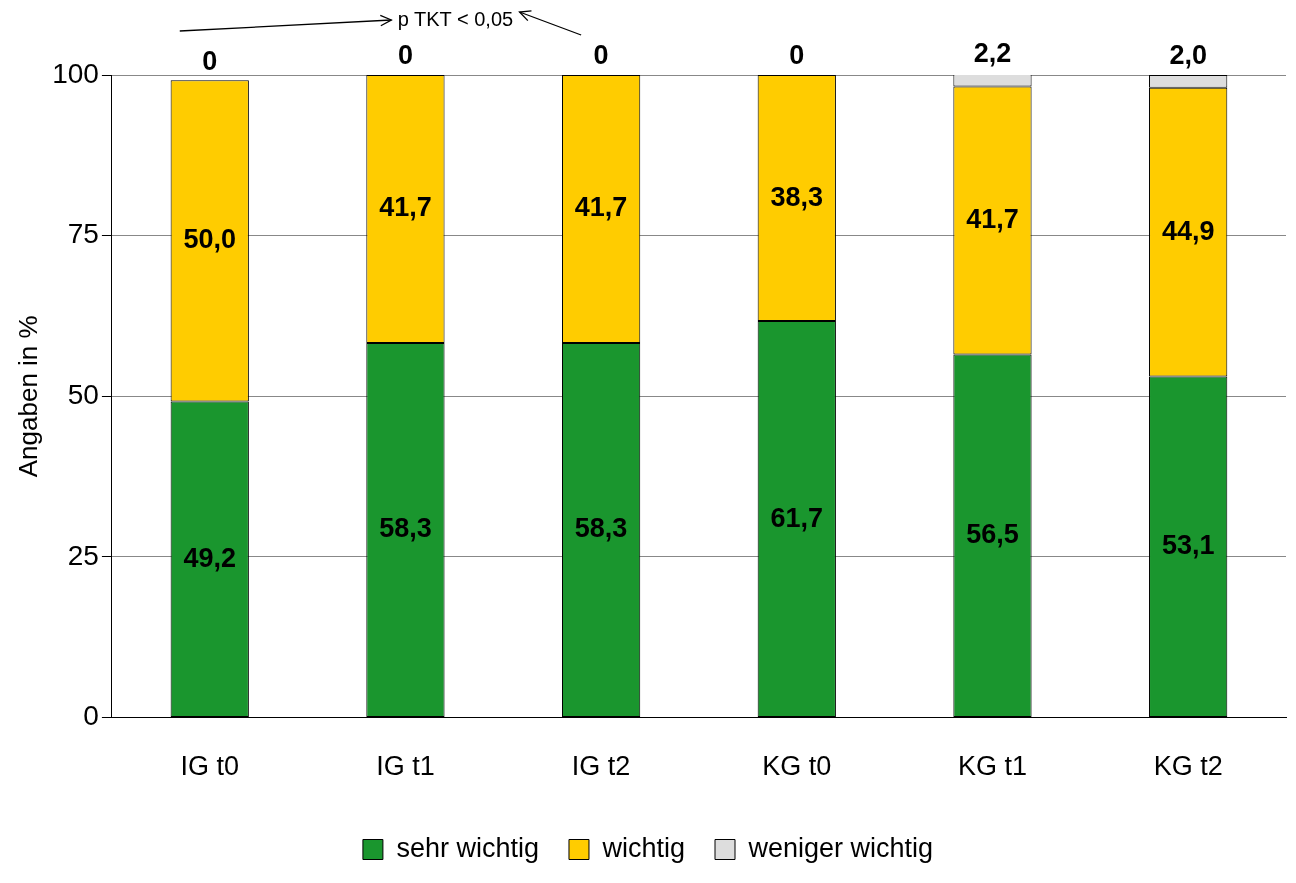 The image size is (1296, 883). I want to click on x-tick-label: IG t2, so click(601, 766).